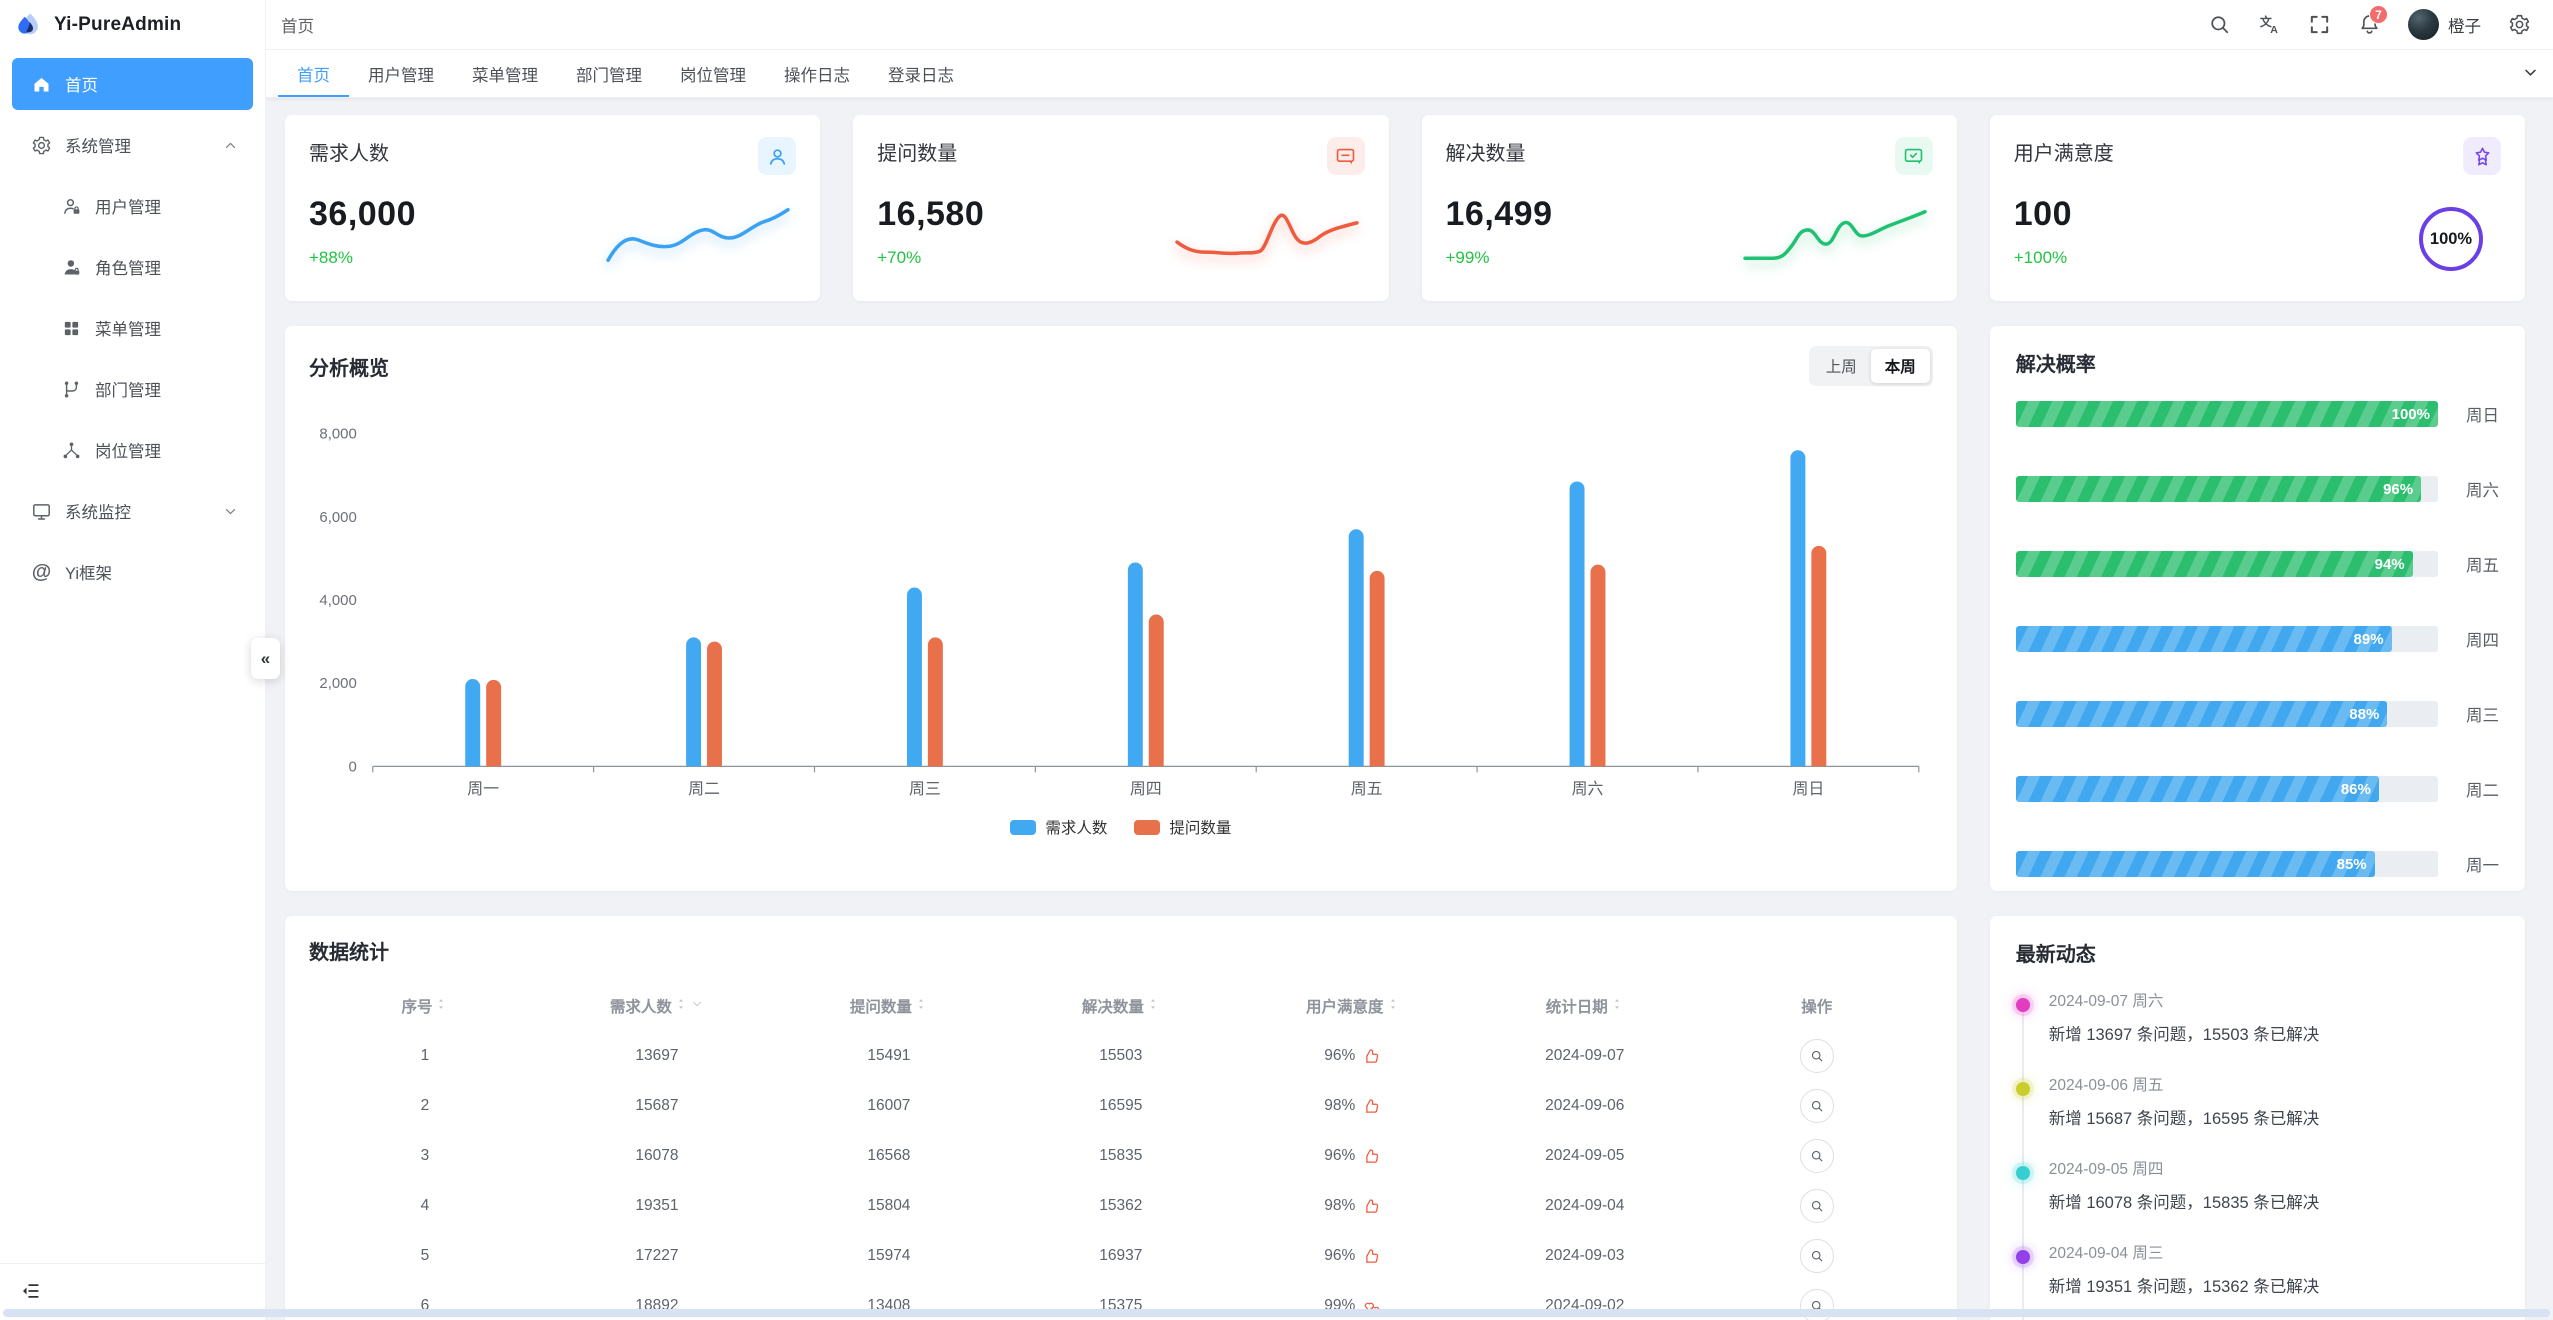  Describe the element at coordinates (704, 789) in the screenshot. I see `x-axis-label: 周二` at that location.